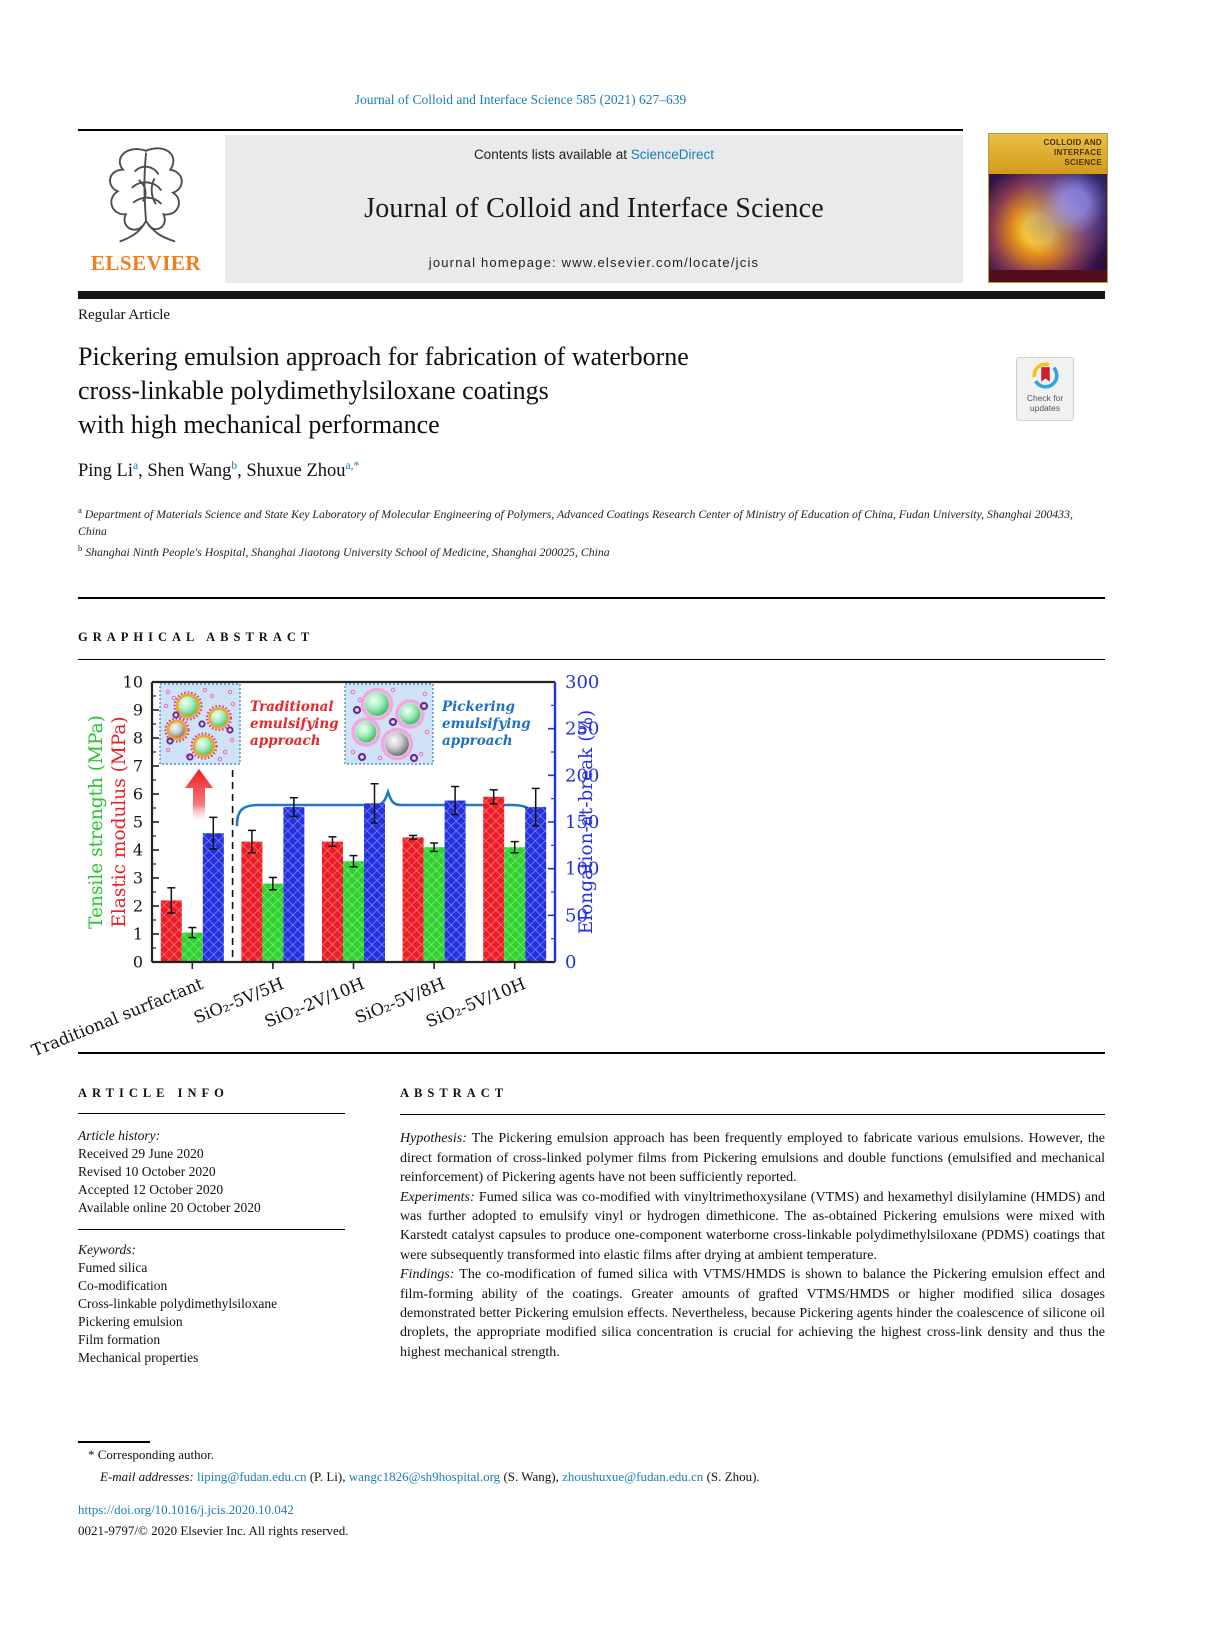 This screenshot has height=1633, width=1230. Describe the element at coordinates (146, 195) in the screenshot. I see `elsevier-tree-icon` at that location.